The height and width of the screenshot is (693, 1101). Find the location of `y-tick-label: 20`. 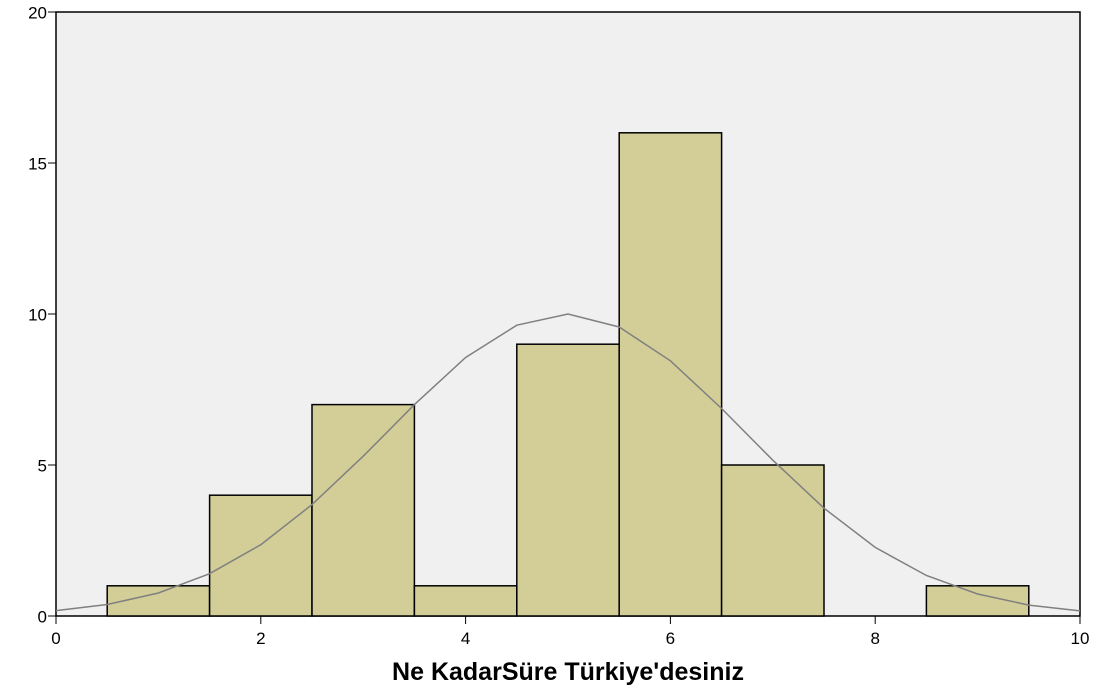

y-tick-label: 20 is located at coordinates (37, 12).